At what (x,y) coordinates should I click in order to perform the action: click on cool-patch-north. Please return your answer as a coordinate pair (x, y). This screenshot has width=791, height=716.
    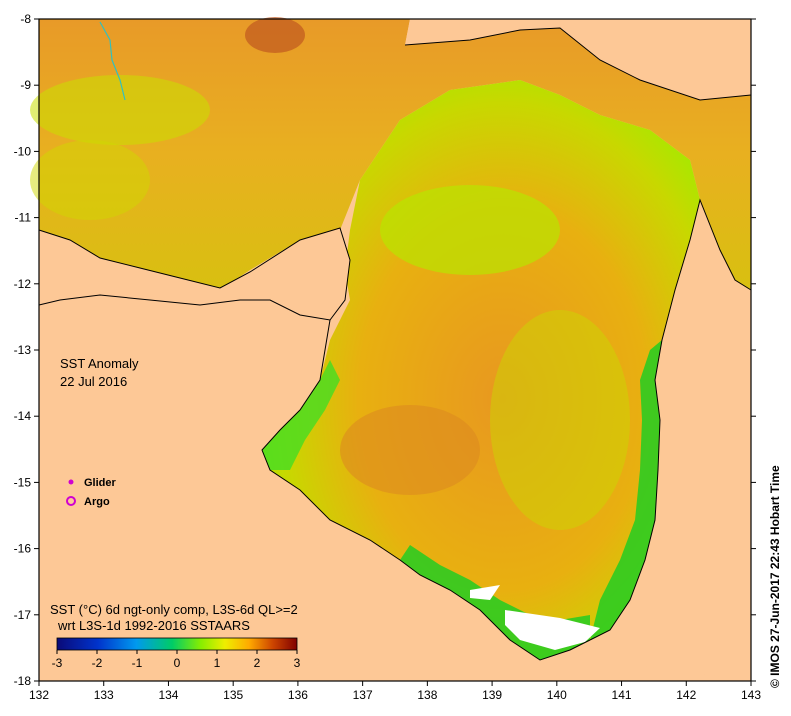
    Looking at the image, I should click on (470, 230).